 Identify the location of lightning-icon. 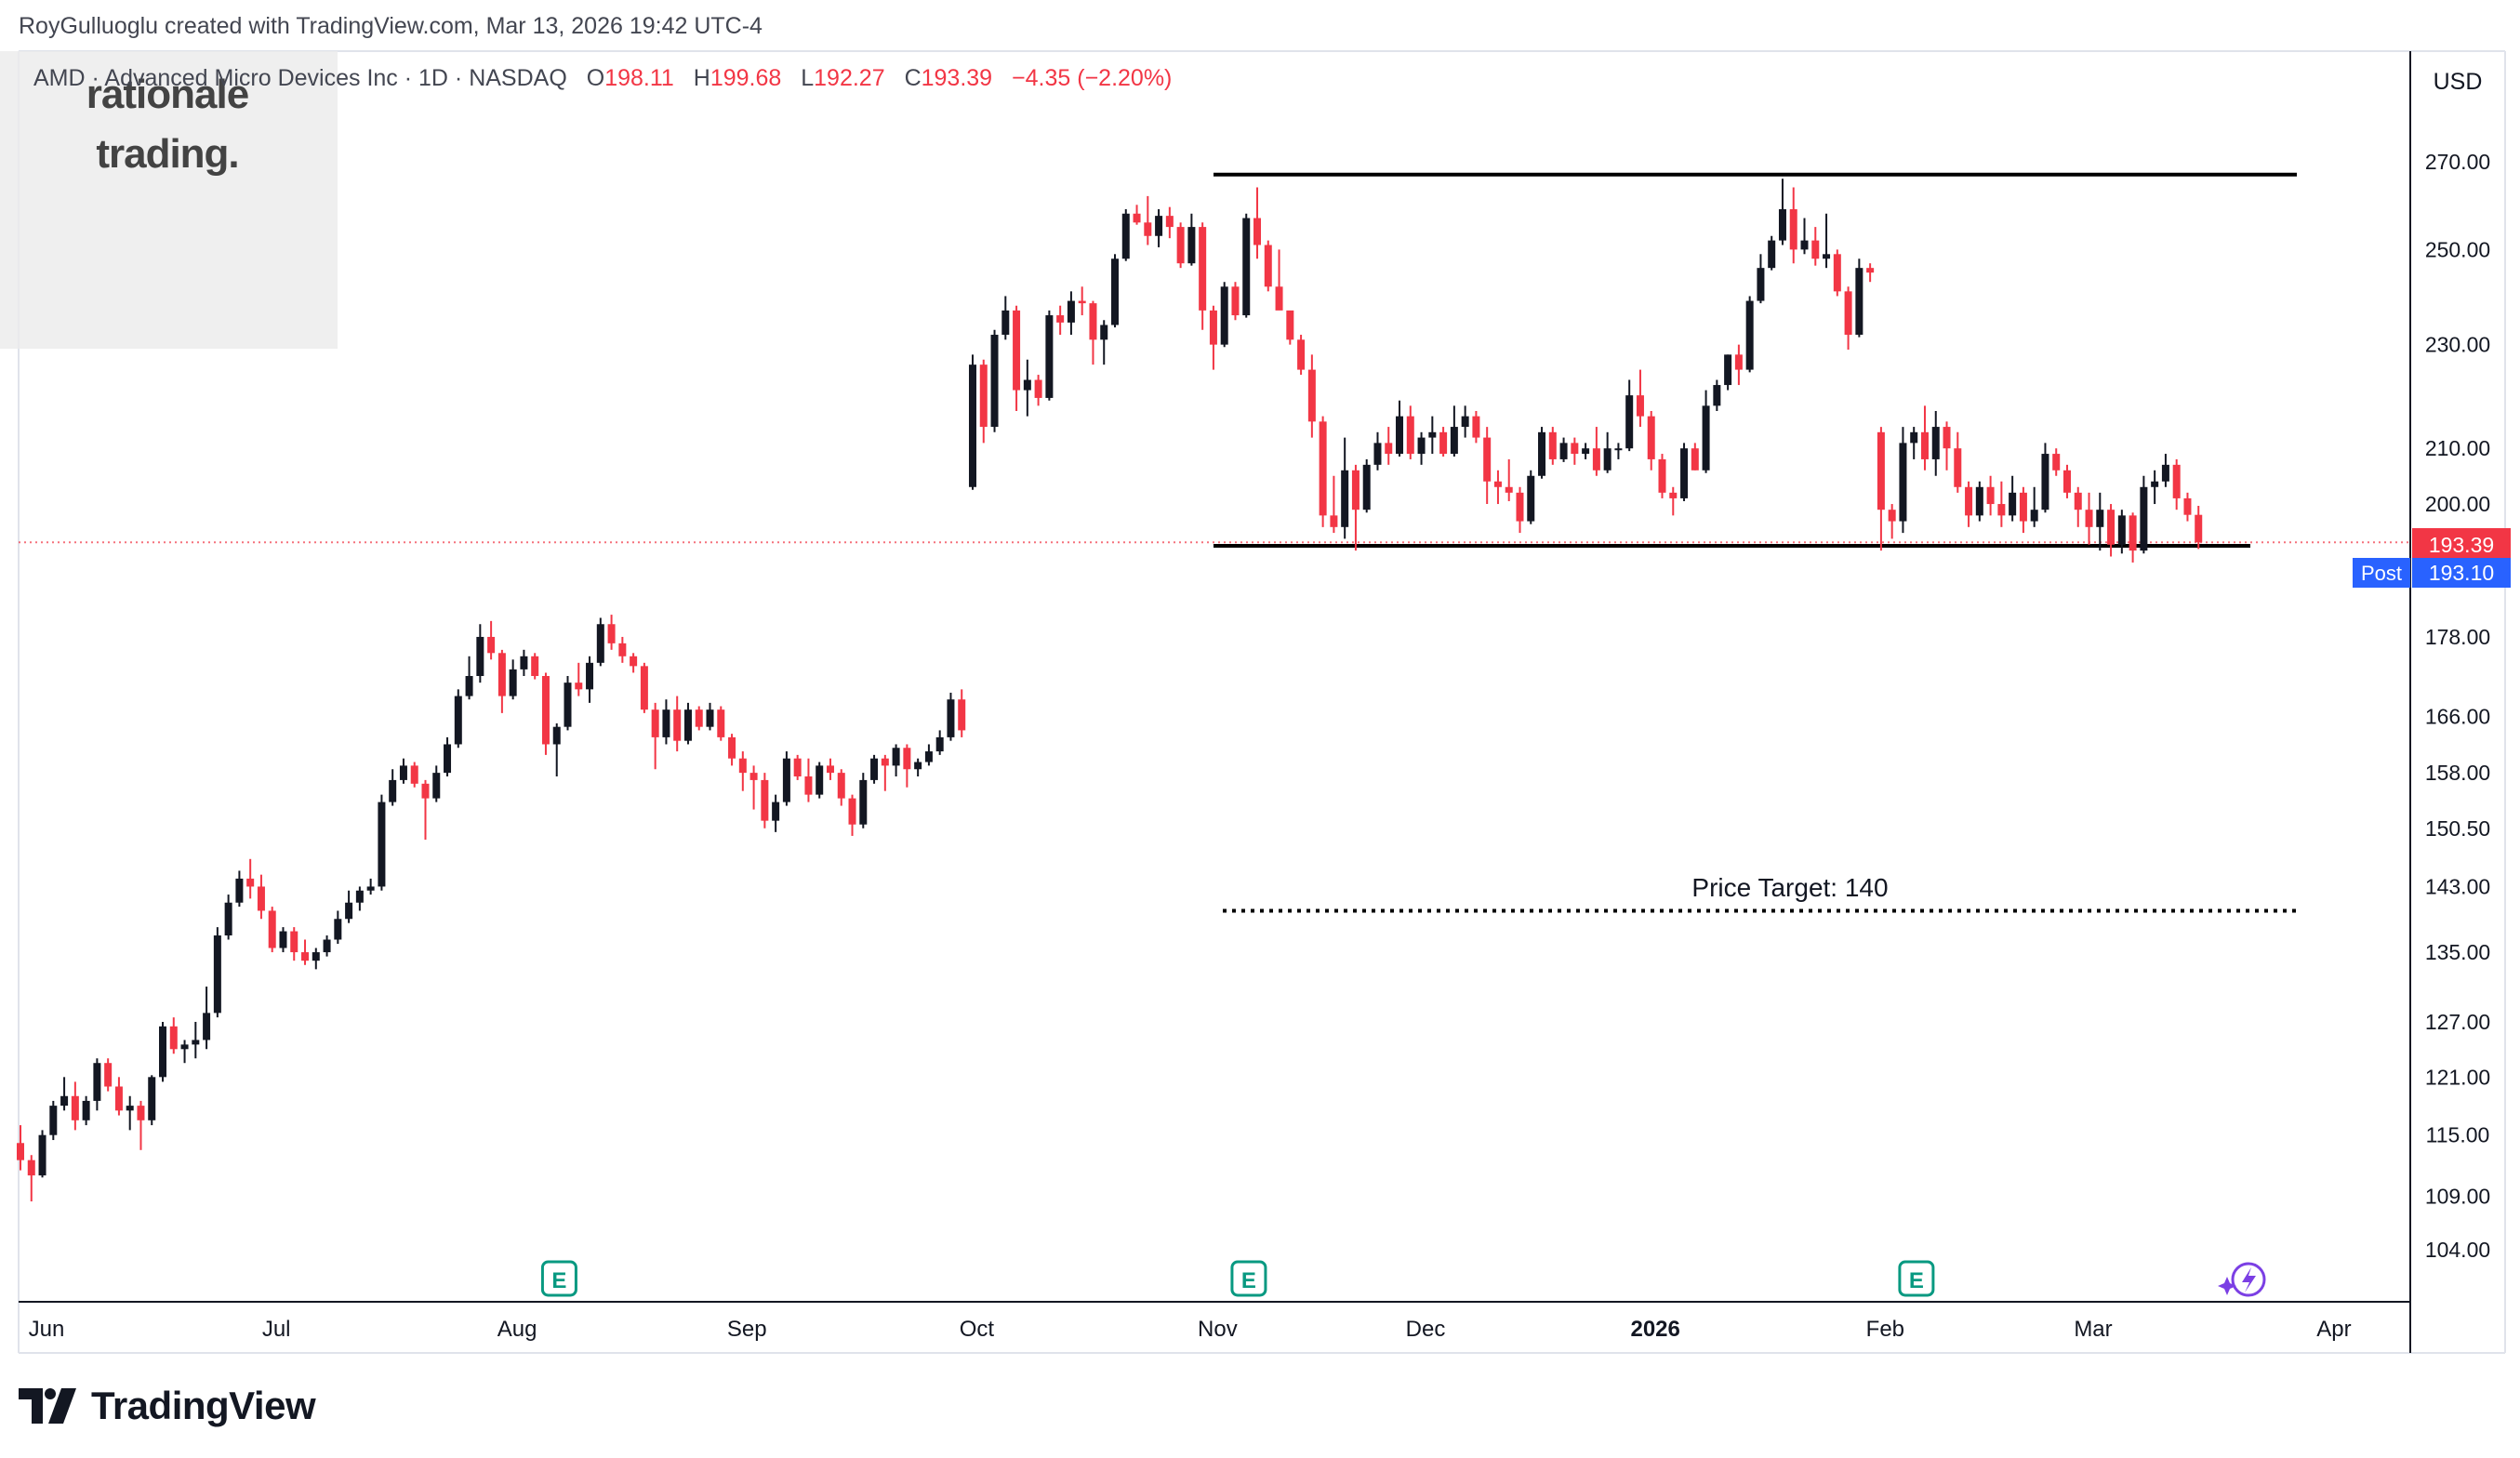
(2242, 1279).